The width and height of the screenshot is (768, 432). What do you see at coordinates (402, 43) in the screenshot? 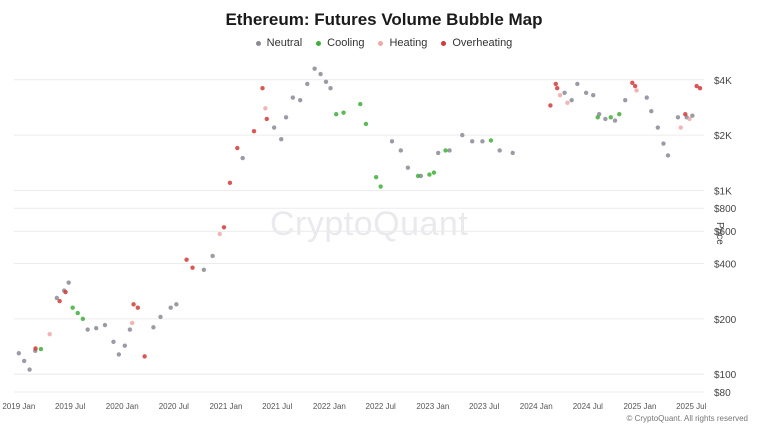
I see `legend-item-heating: Heating` at bounding box center [402, 43].